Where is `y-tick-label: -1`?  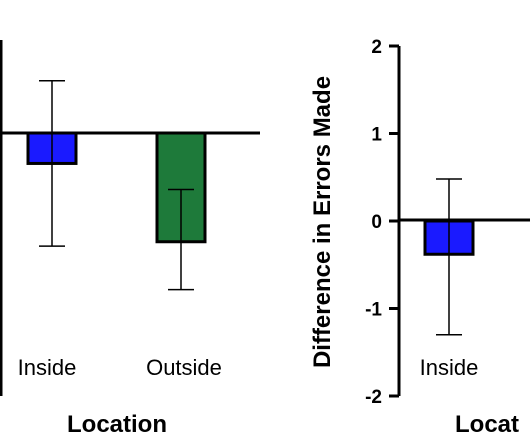 y-tick-label: -1 is located at coordinates (373, 310).